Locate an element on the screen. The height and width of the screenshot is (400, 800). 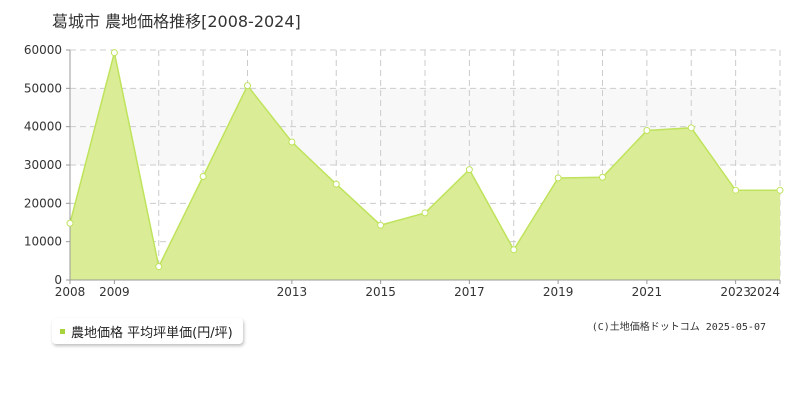
data-point-2012 is located at coordinates (247, 86).